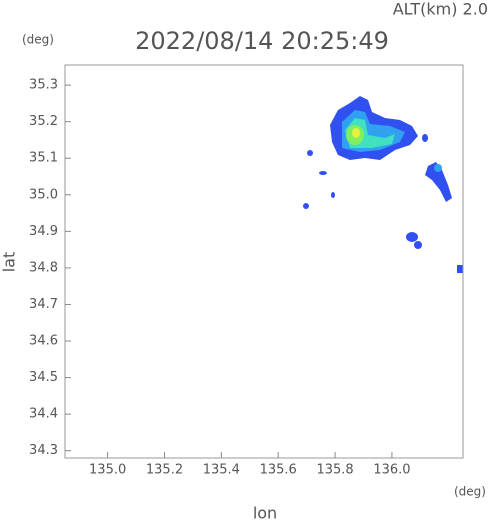 The height and width of the screenshot is (521, 491). I want to click on x-tick-label: 135.8, so click(334, 470).